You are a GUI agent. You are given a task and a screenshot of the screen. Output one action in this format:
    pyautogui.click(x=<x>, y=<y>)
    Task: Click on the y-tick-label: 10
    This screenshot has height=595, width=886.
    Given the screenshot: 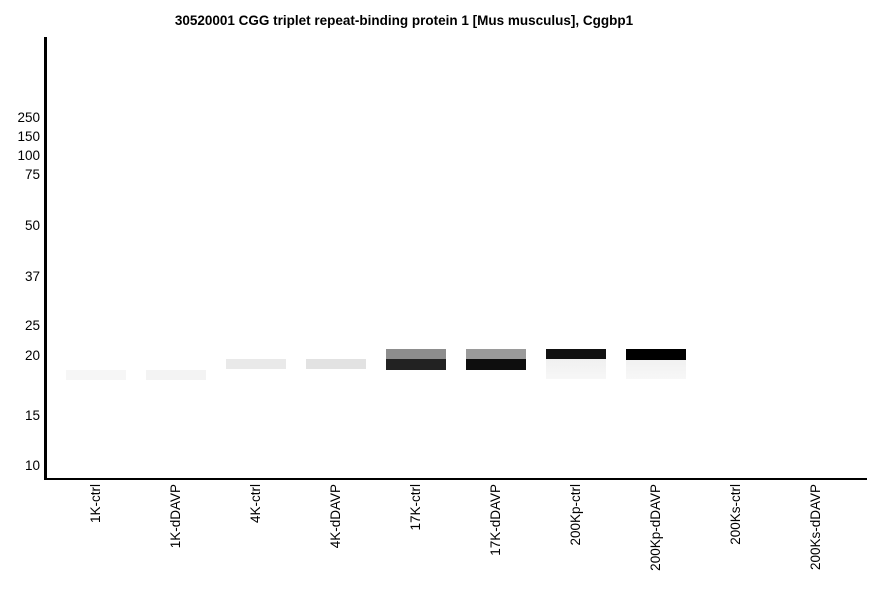 What is the action you would take?
    pyautogui.click(x=32, y=465)
    